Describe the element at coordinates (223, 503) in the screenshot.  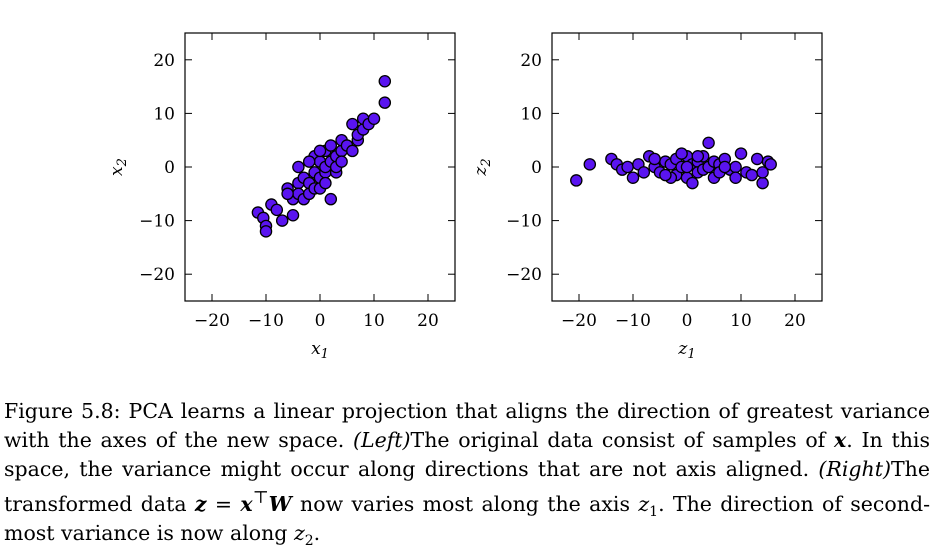
I see `caption-equals: =` at that location.